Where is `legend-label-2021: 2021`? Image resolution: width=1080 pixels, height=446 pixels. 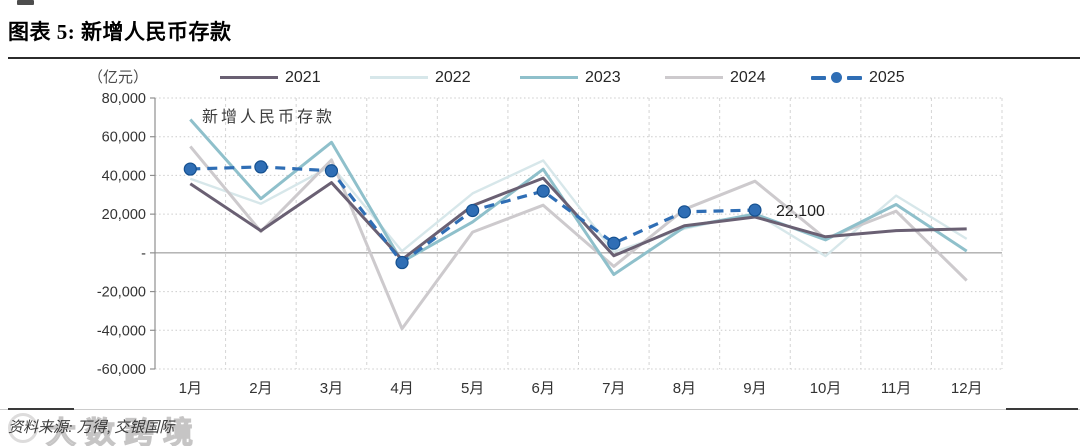
legend-label-2021: 2021 is located at coordinates (303, 77).